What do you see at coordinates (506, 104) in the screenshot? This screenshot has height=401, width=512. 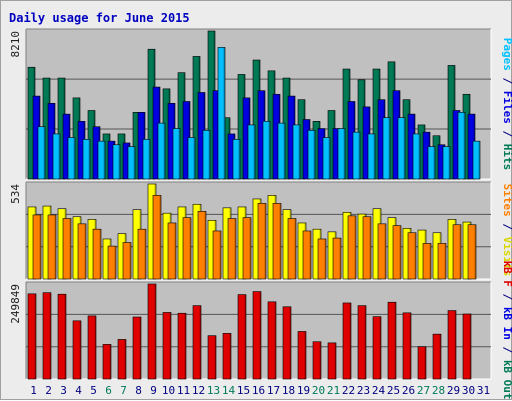 I see `side-label-top: Pages / Files / Hits` at bounding box center [506, 104].